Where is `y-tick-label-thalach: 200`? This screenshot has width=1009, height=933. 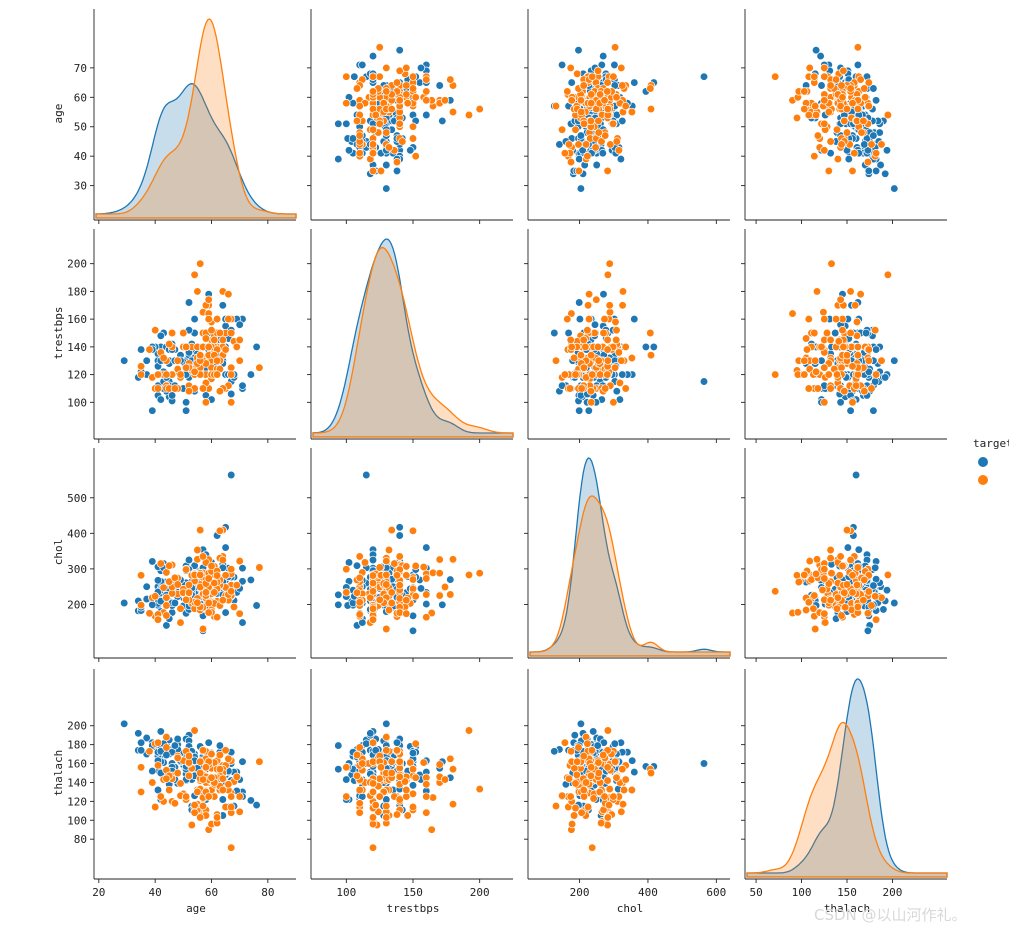 y-tick-label-thalach: 200 is located at coordinates (77, 726).